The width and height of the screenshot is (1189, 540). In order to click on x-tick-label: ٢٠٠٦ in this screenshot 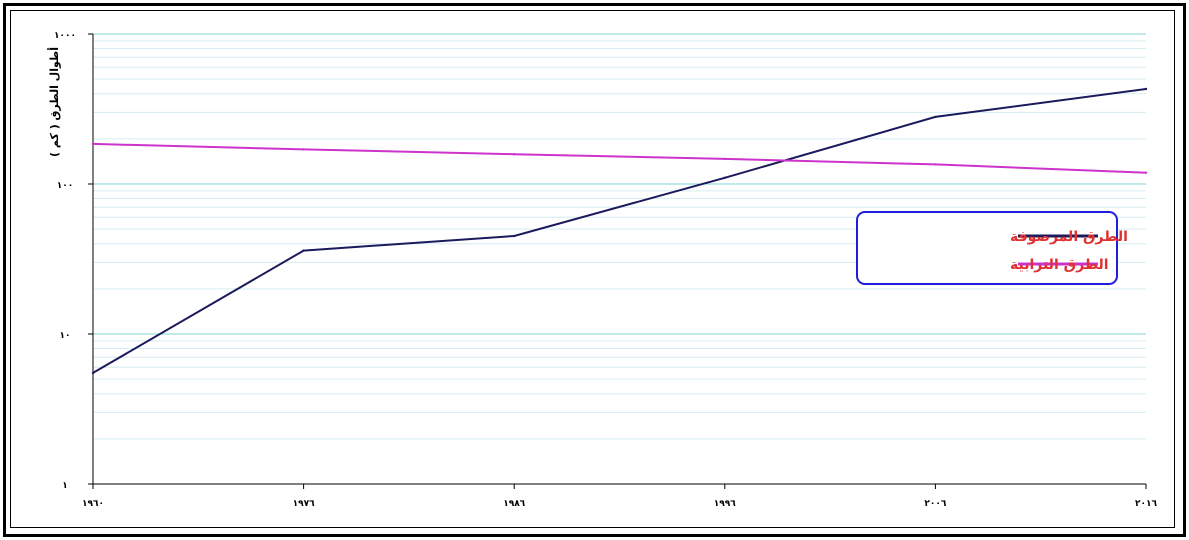, I will do `click(935, 504)`.